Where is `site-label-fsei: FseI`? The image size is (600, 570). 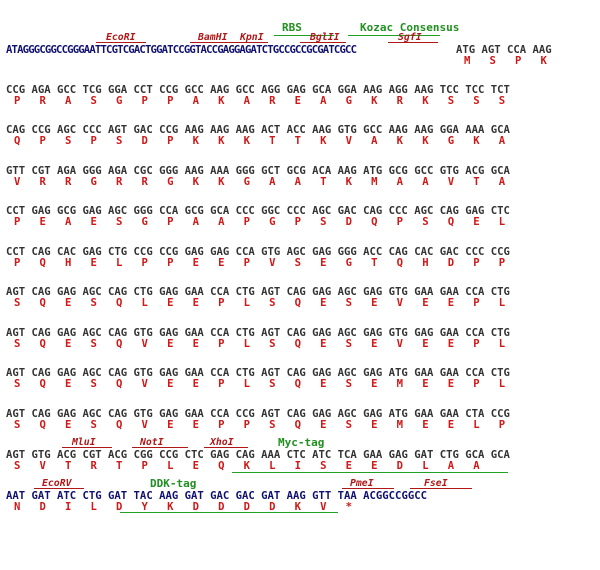 site-label-fsei: FseI is located at coordinates (436, 483).